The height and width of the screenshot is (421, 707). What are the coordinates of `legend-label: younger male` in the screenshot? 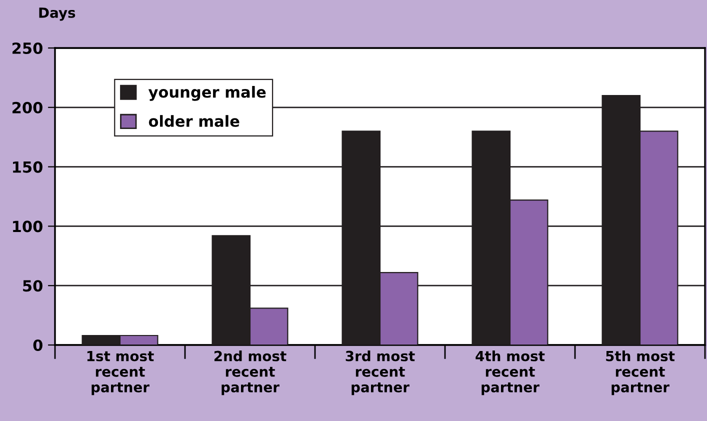 It's located at (207, 93).